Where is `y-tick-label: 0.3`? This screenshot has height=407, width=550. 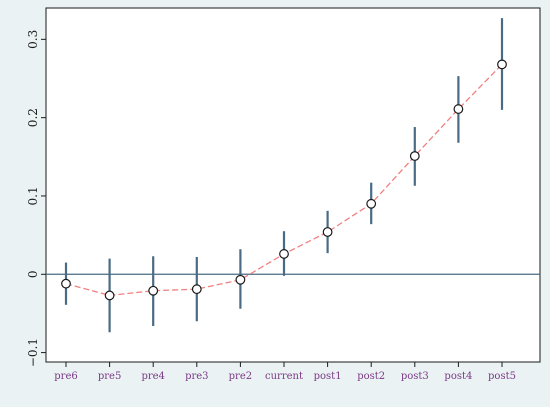 y-tick-label: 0.3 is located at coordinates (33, 39).